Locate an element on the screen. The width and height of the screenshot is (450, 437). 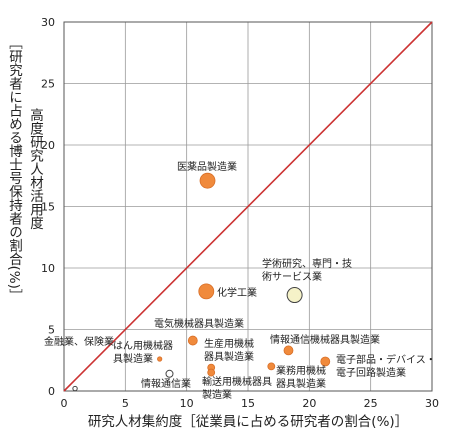
point-label: 情報通信機械器具製造業 is located at coordinates (325, 339).